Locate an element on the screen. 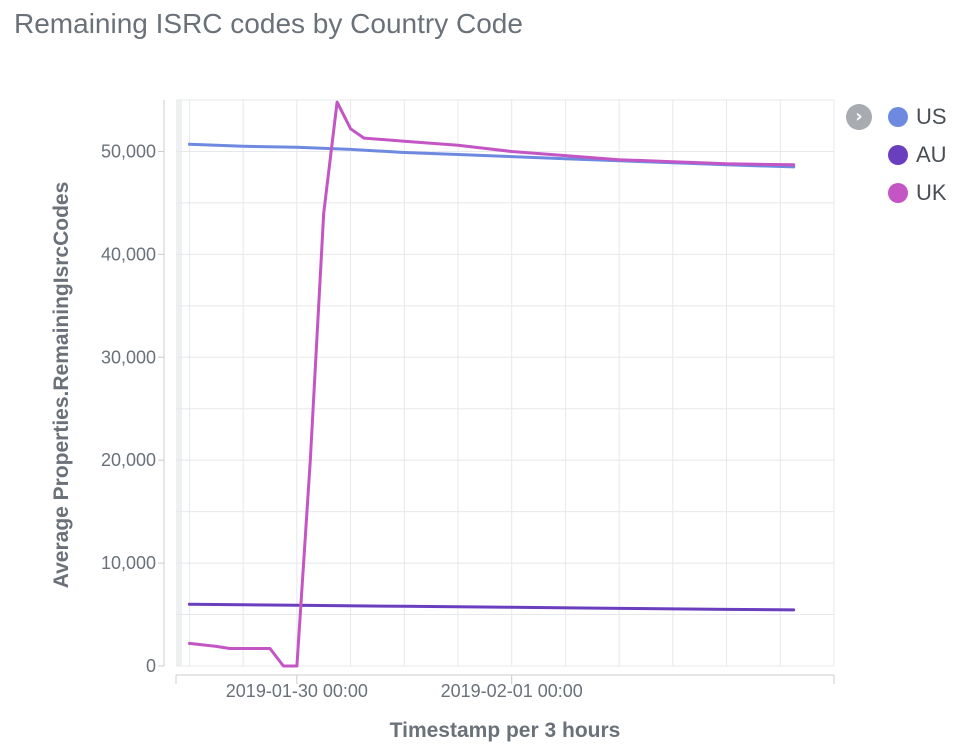 The height and width of the screenshot is (750, 958). x-axis-title: Timestamp per 3 hours is located at coordinates (505, 730).